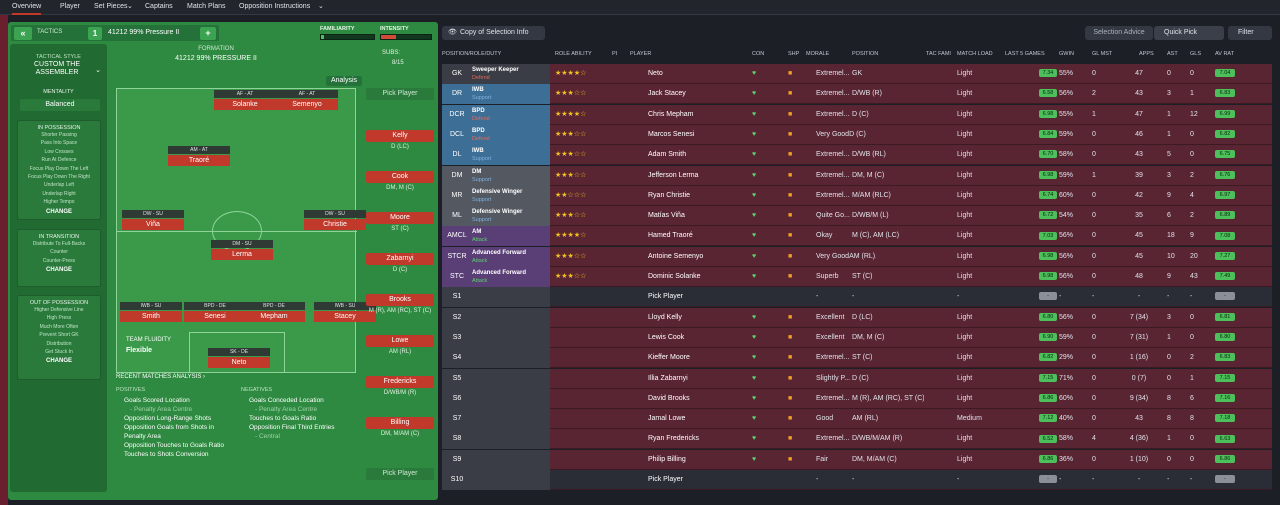  I want to click on selection-advice-button: Selection Advice, so click(1119, 33).